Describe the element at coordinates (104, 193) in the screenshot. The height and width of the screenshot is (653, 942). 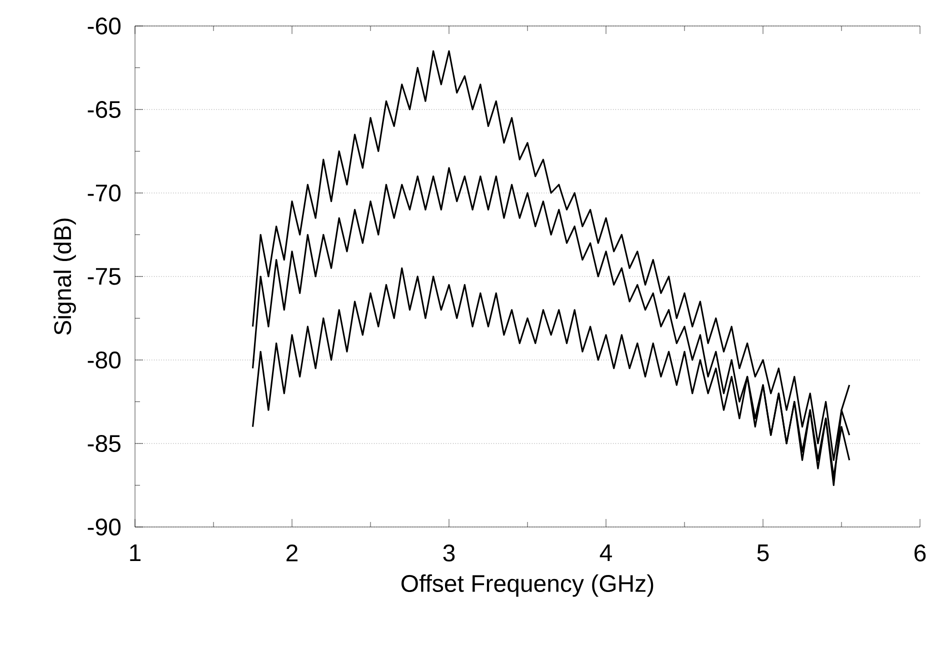
I see `y-tick-label: -70` at that location.